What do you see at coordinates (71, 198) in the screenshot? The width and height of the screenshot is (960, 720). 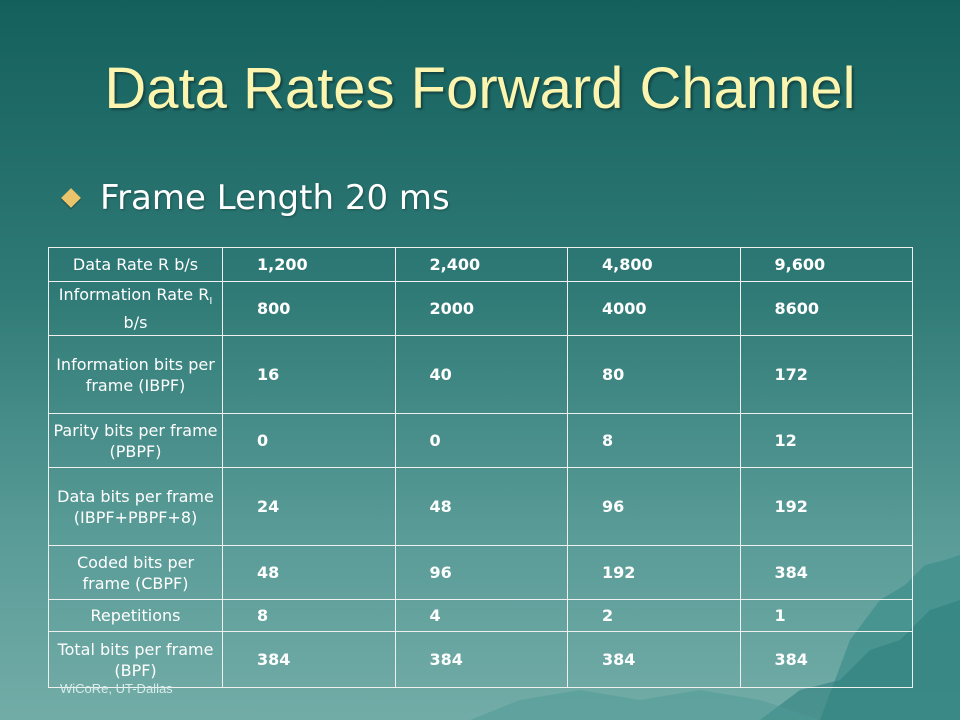 I see `diamond-bullet-icon` at bounding box center [71, 198].